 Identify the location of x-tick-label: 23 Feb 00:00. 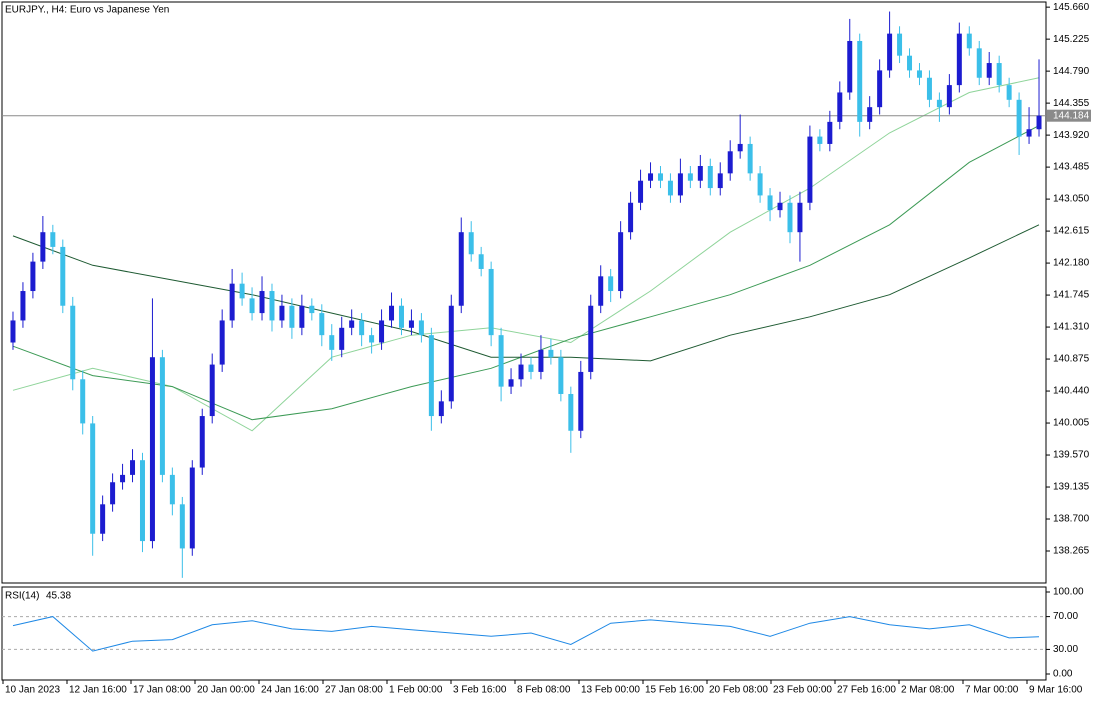
(802, 690).